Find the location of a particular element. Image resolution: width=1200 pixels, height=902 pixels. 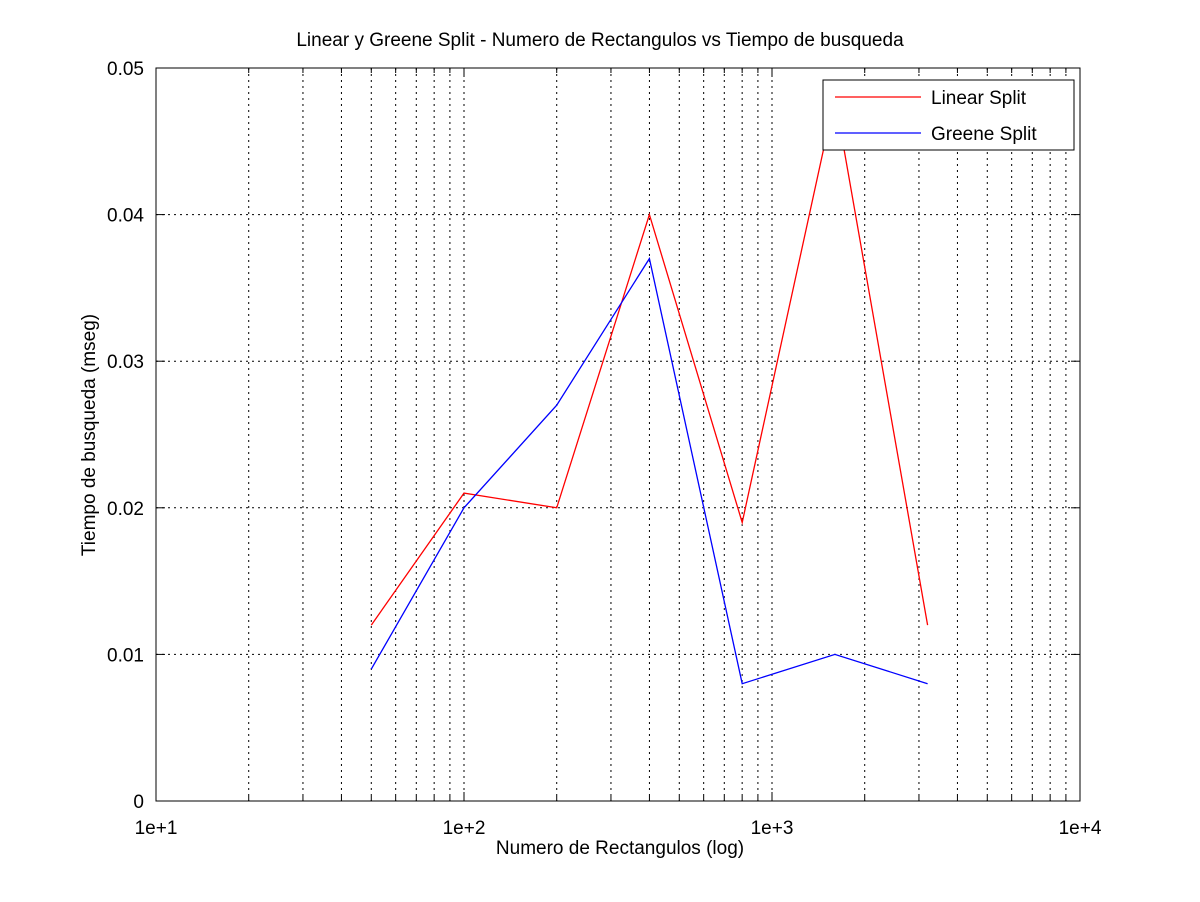

y-tick-label: 0.01 is located at coordinates (125, 655).